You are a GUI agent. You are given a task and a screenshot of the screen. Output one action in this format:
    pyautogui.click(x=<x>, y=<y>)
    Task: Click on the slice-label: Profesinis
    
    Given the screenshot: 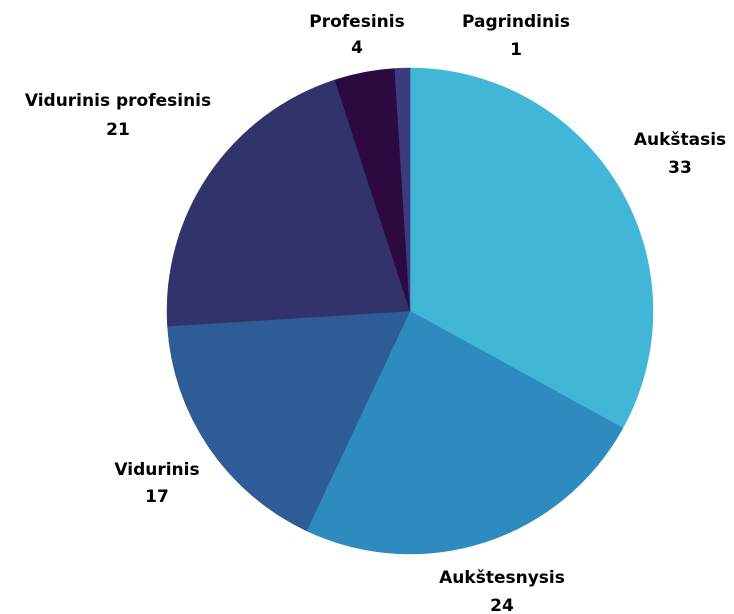 What is the action you would take?
    pyautogui.click(x=356, y=22)
    